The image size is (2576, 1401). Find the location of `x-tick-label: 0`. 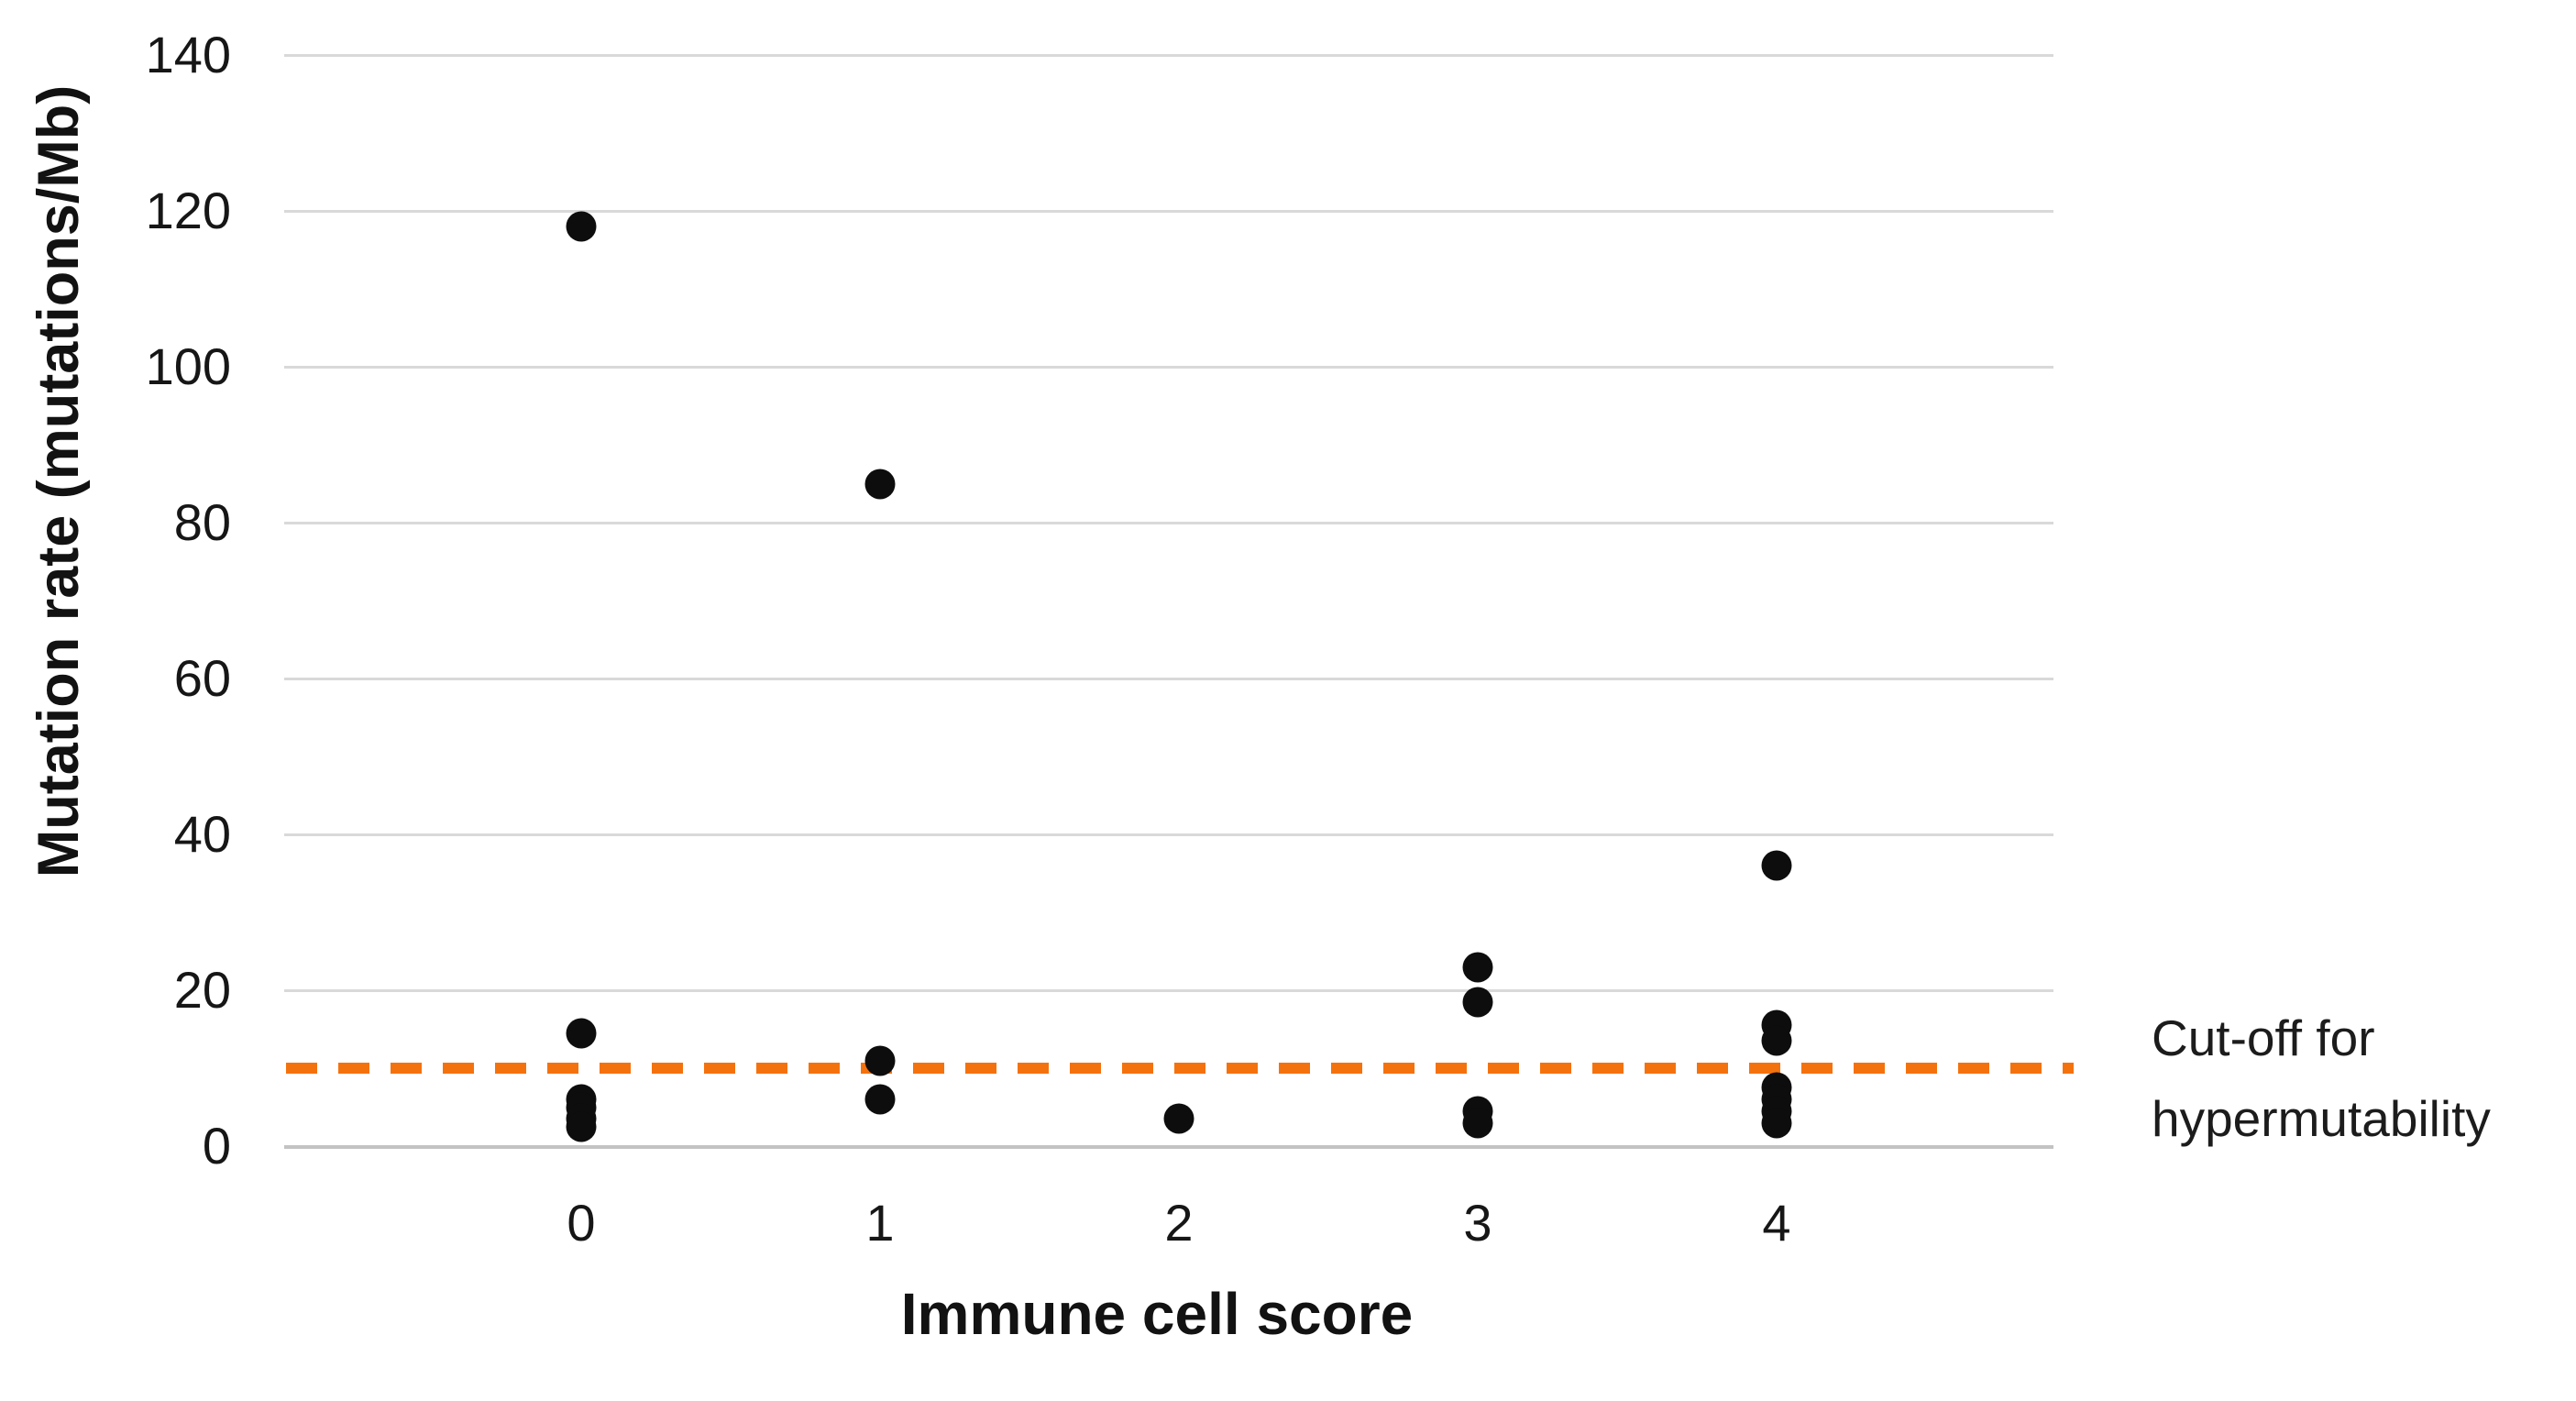

x-tick-label: 0 is located at coordinates (581, 1223).